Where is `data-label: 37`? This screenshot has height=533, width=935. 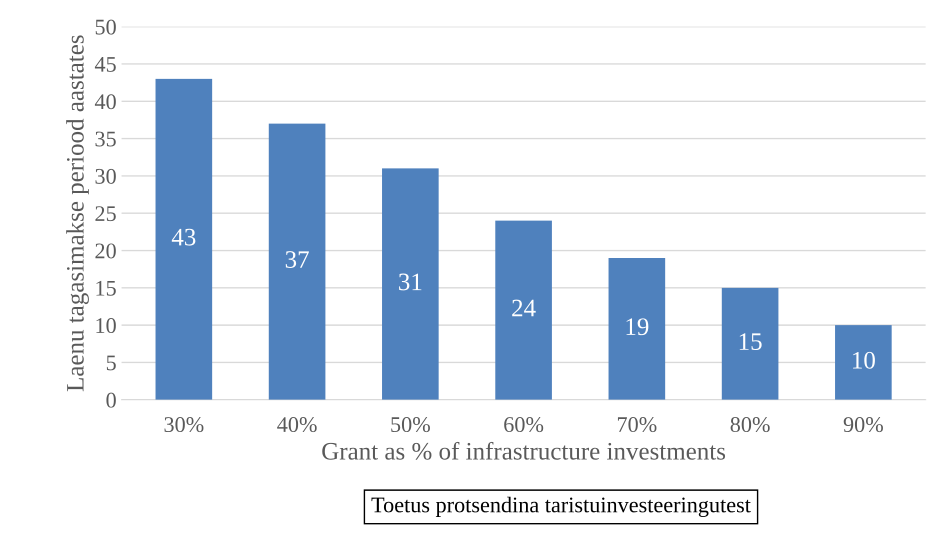
data-label: 37 is located at coordinates (297, 259).